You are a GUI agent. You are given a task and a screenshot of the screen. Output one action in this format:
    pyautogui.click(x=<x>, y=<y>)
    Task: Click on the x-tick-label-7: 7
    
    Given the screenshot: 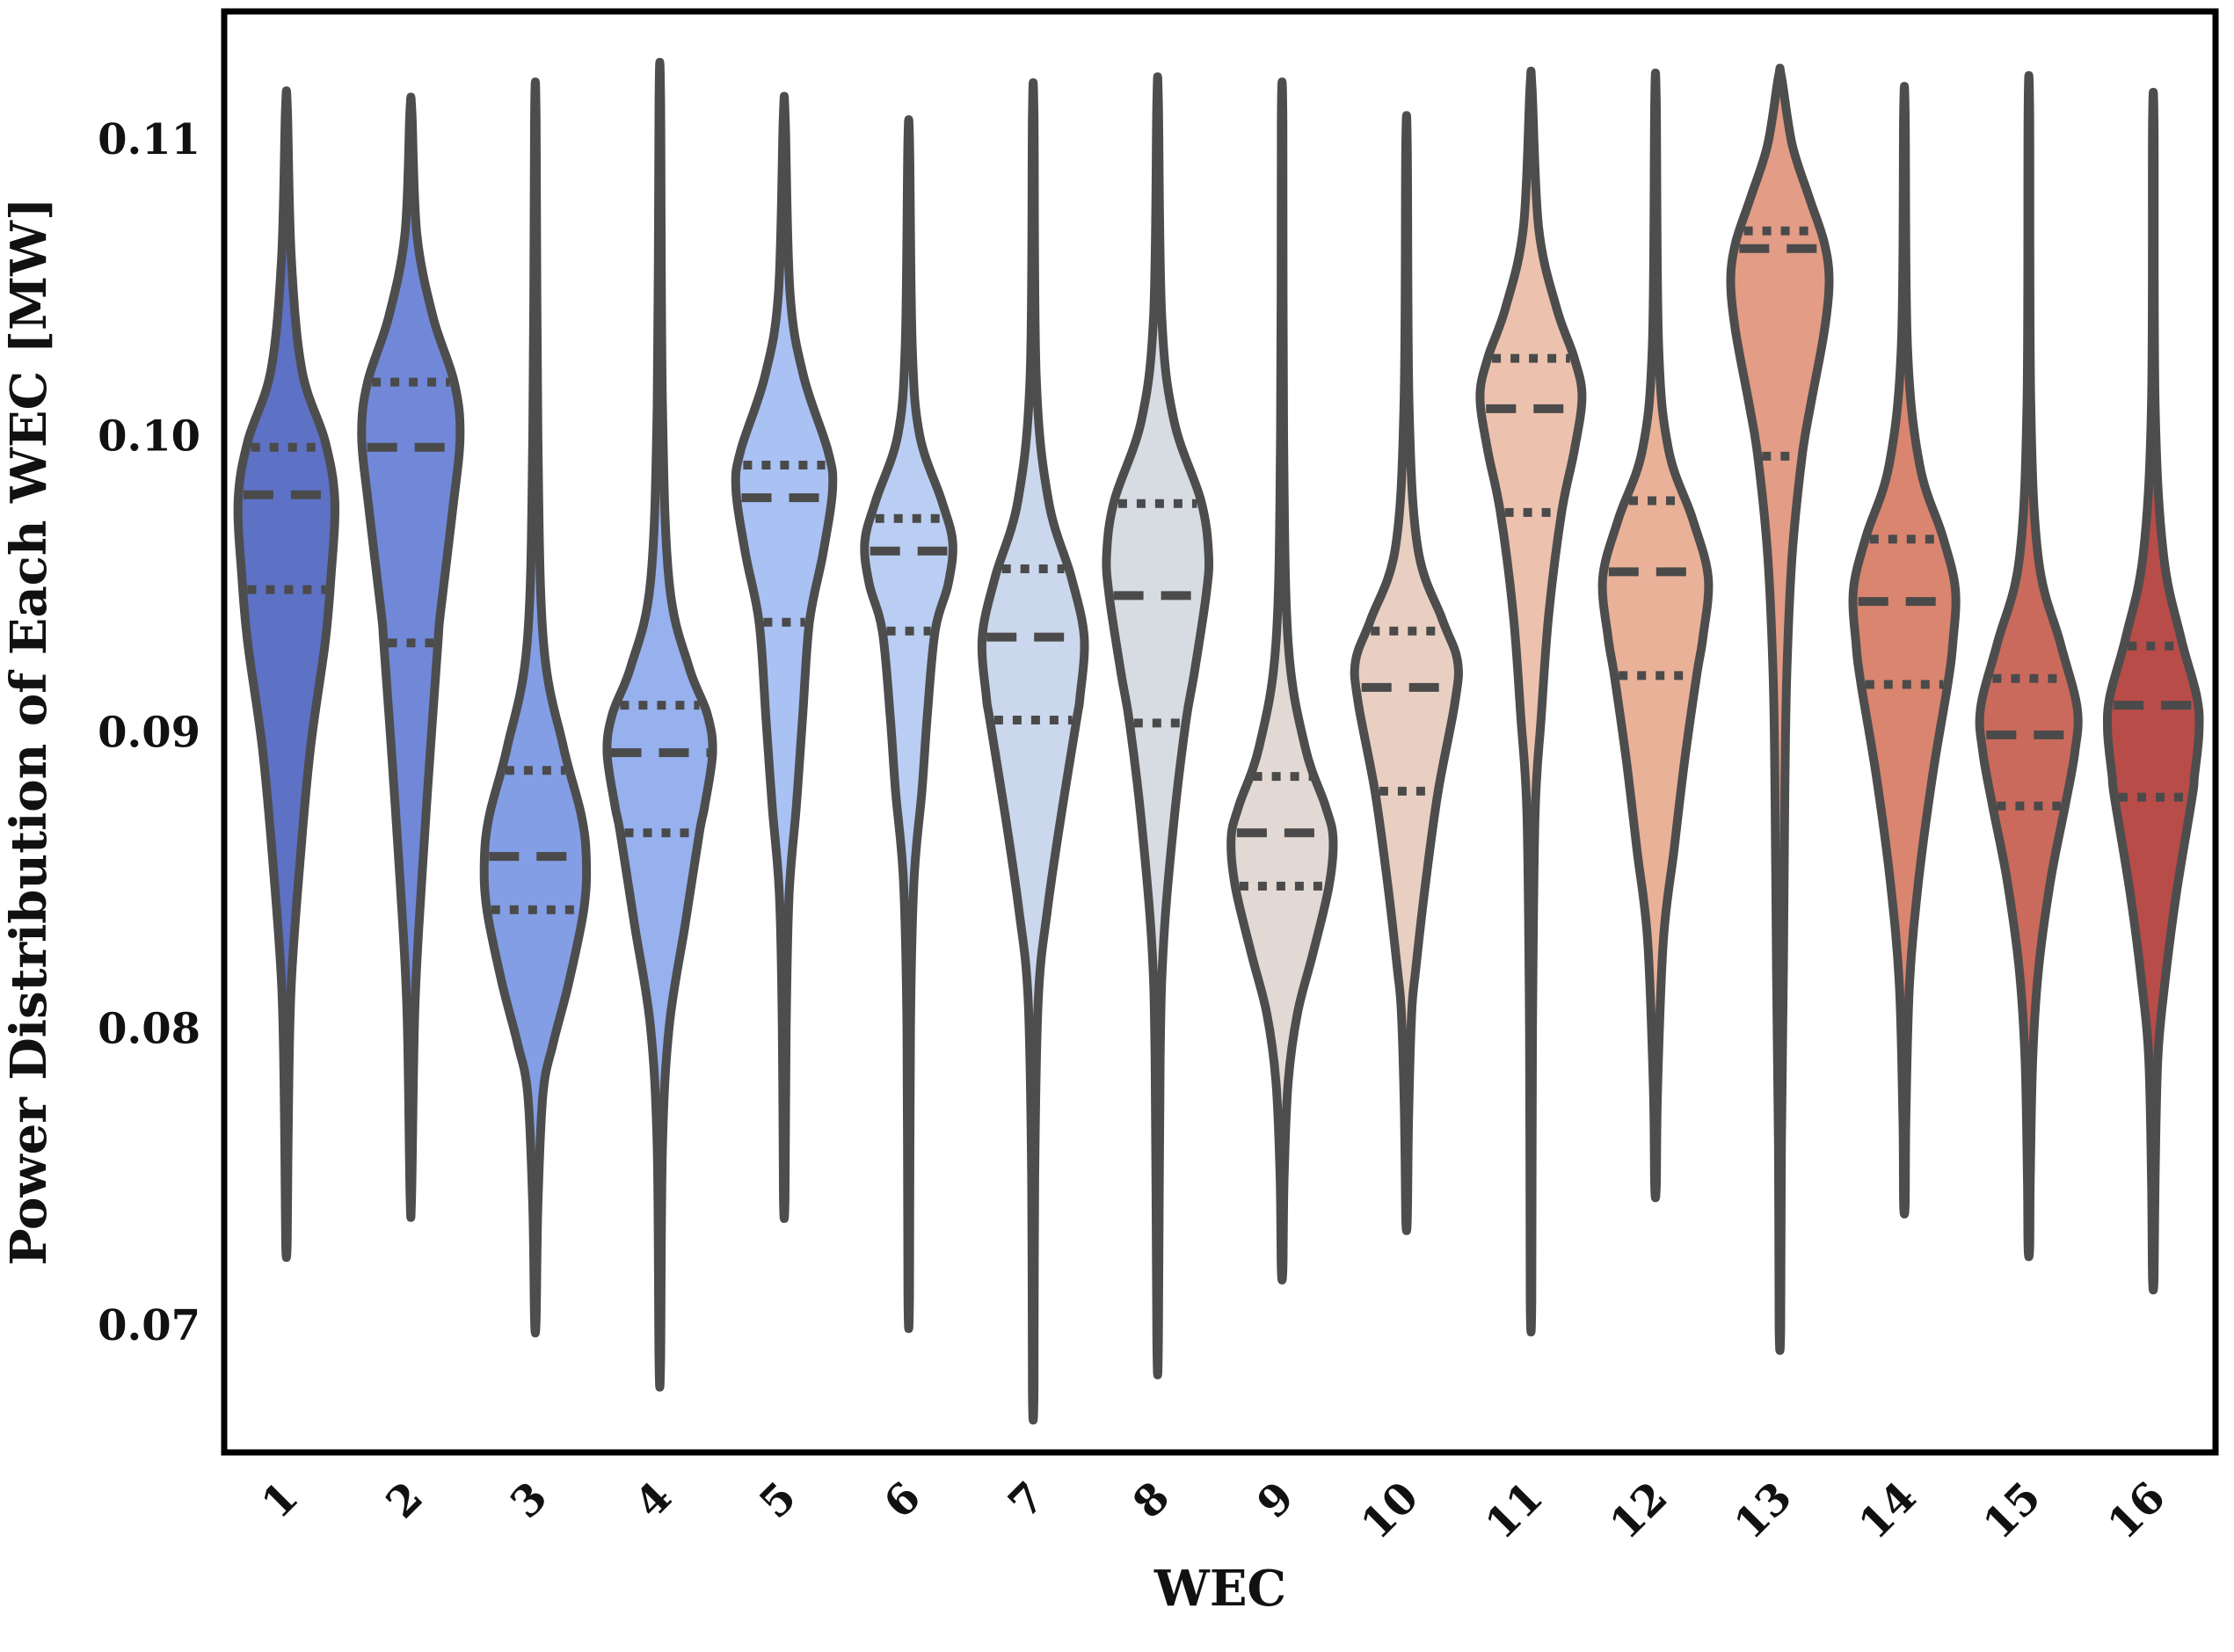 What is the action you would take?
    pyautogui.click(x=1026, y=1500)
    